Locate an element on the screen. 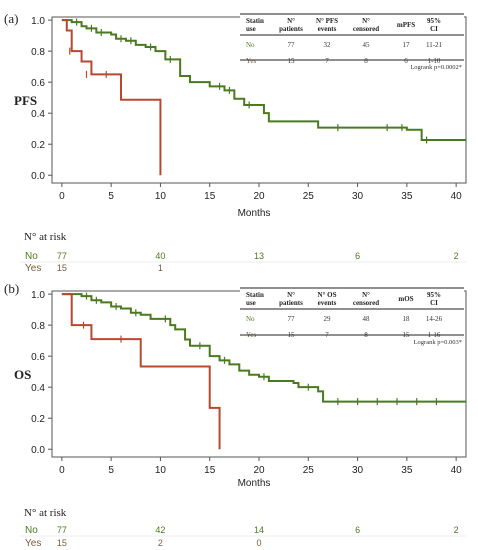 Image resolution: width=478 pixels, height=550 pixels. panel-b-ytick-label: 0.2 is located at coordinates (38, 419).